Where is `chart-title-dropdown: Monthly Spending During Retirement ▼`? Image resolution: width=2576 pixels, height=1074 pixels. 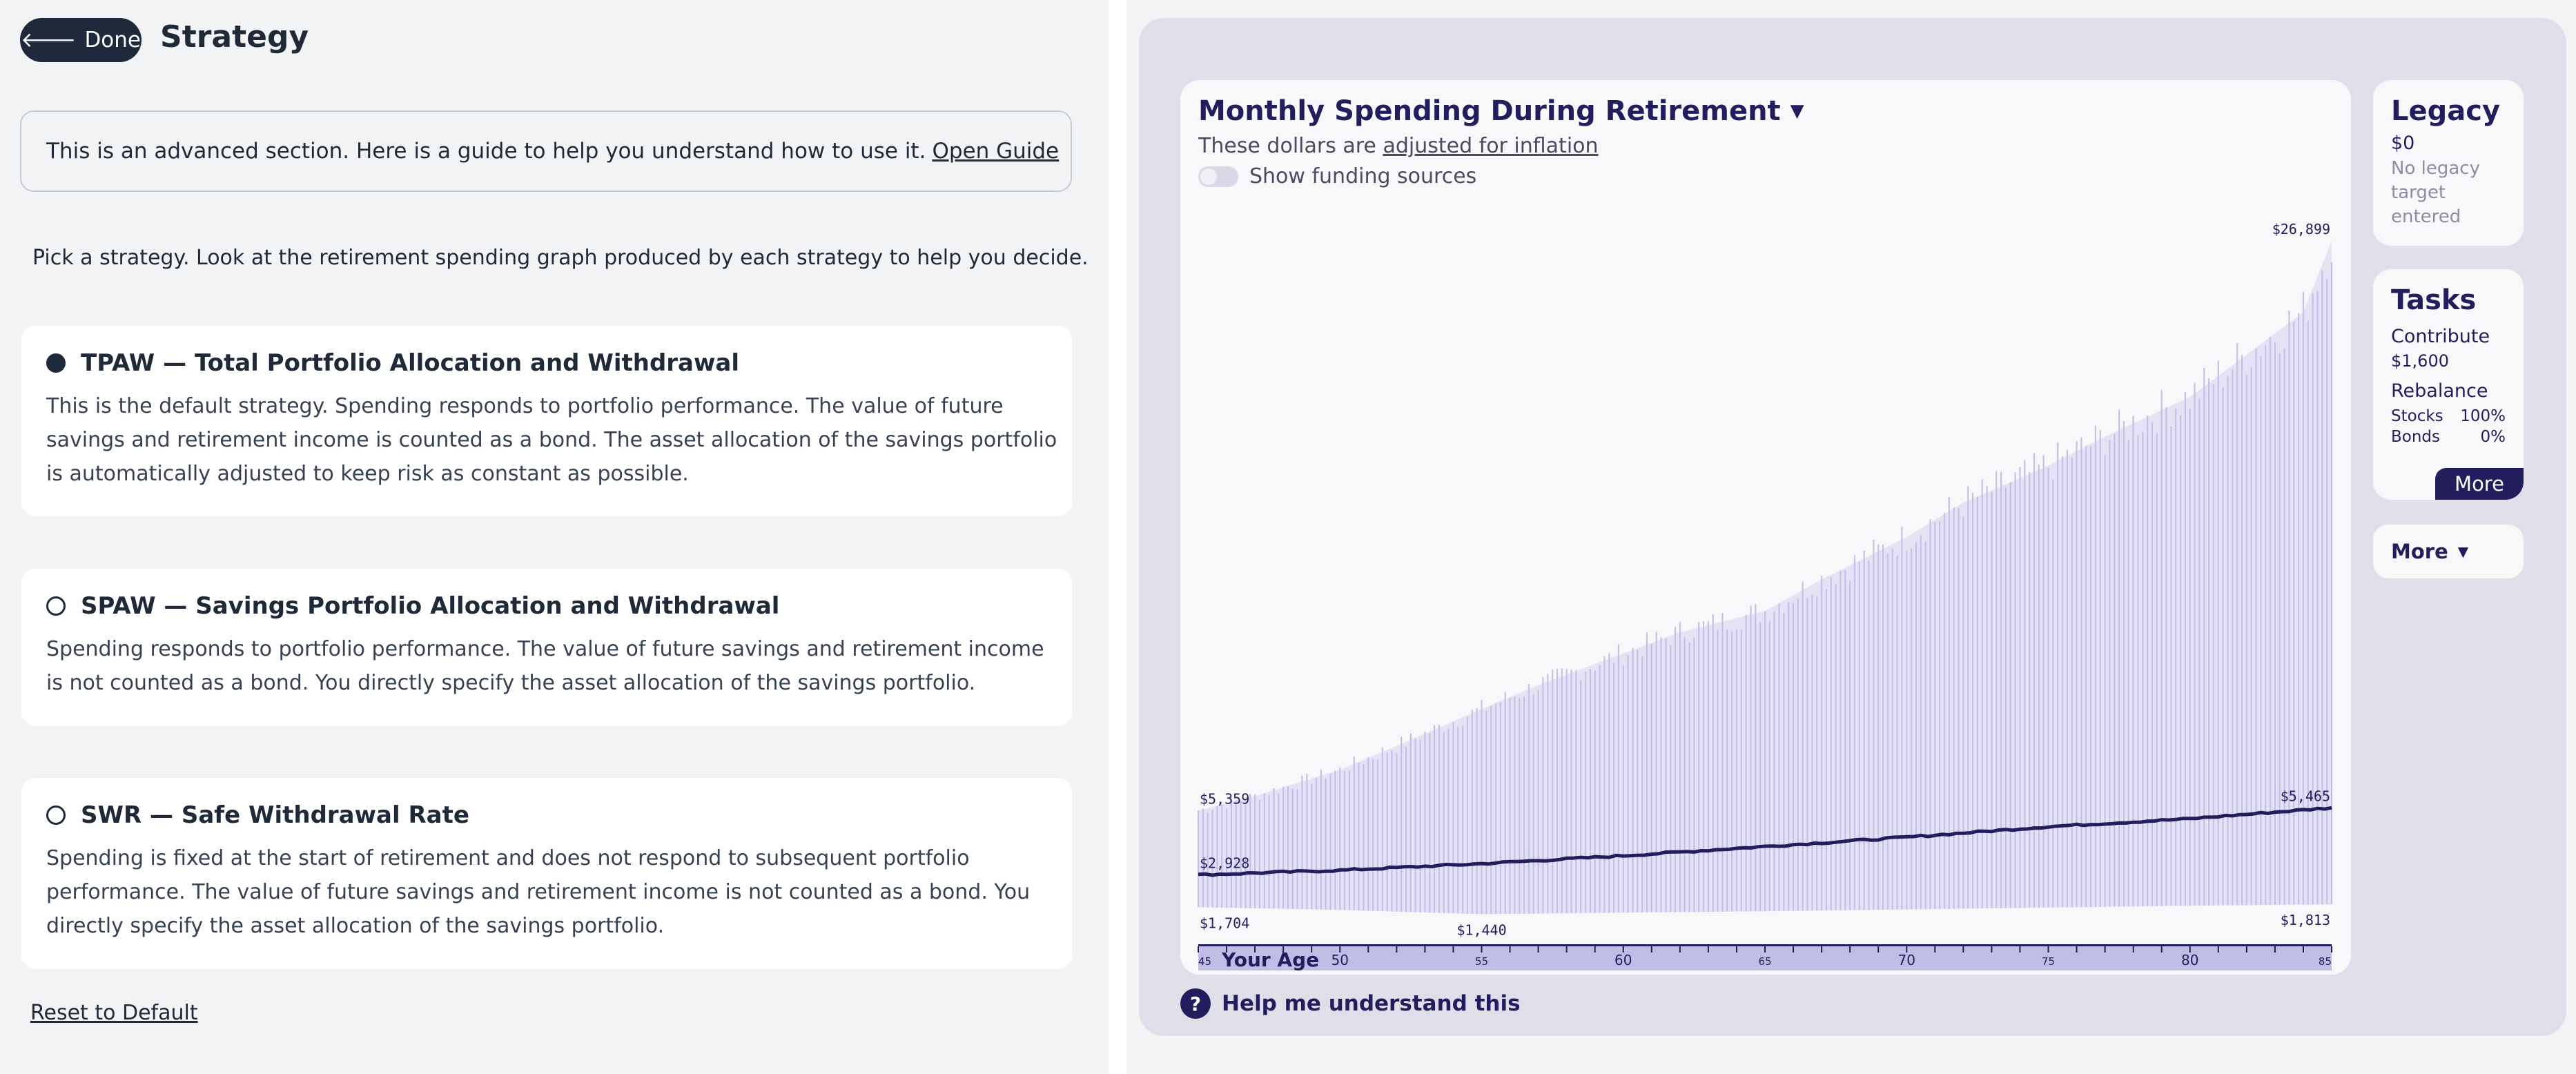 chart-title-dropdown: Monthly Spending During Retirement ▼ is located at coordinates (1501, 111).